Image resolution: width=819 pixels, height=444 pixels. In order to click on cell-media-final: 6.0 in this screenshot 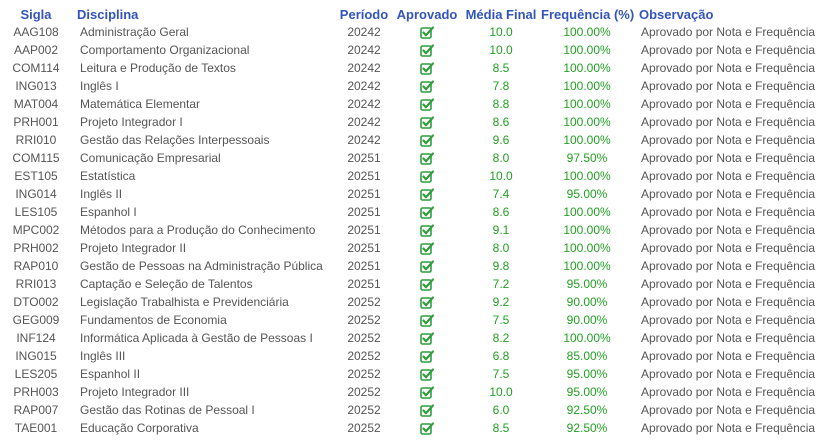, I will do `click(501, 410)`.